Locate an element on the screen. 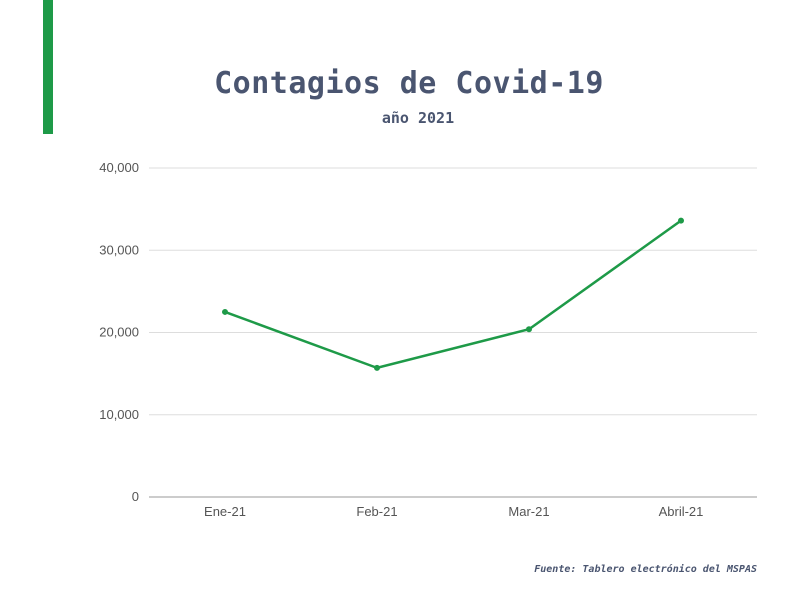  x-tick-label: Abril-21 is located at coordinates (681, 511).